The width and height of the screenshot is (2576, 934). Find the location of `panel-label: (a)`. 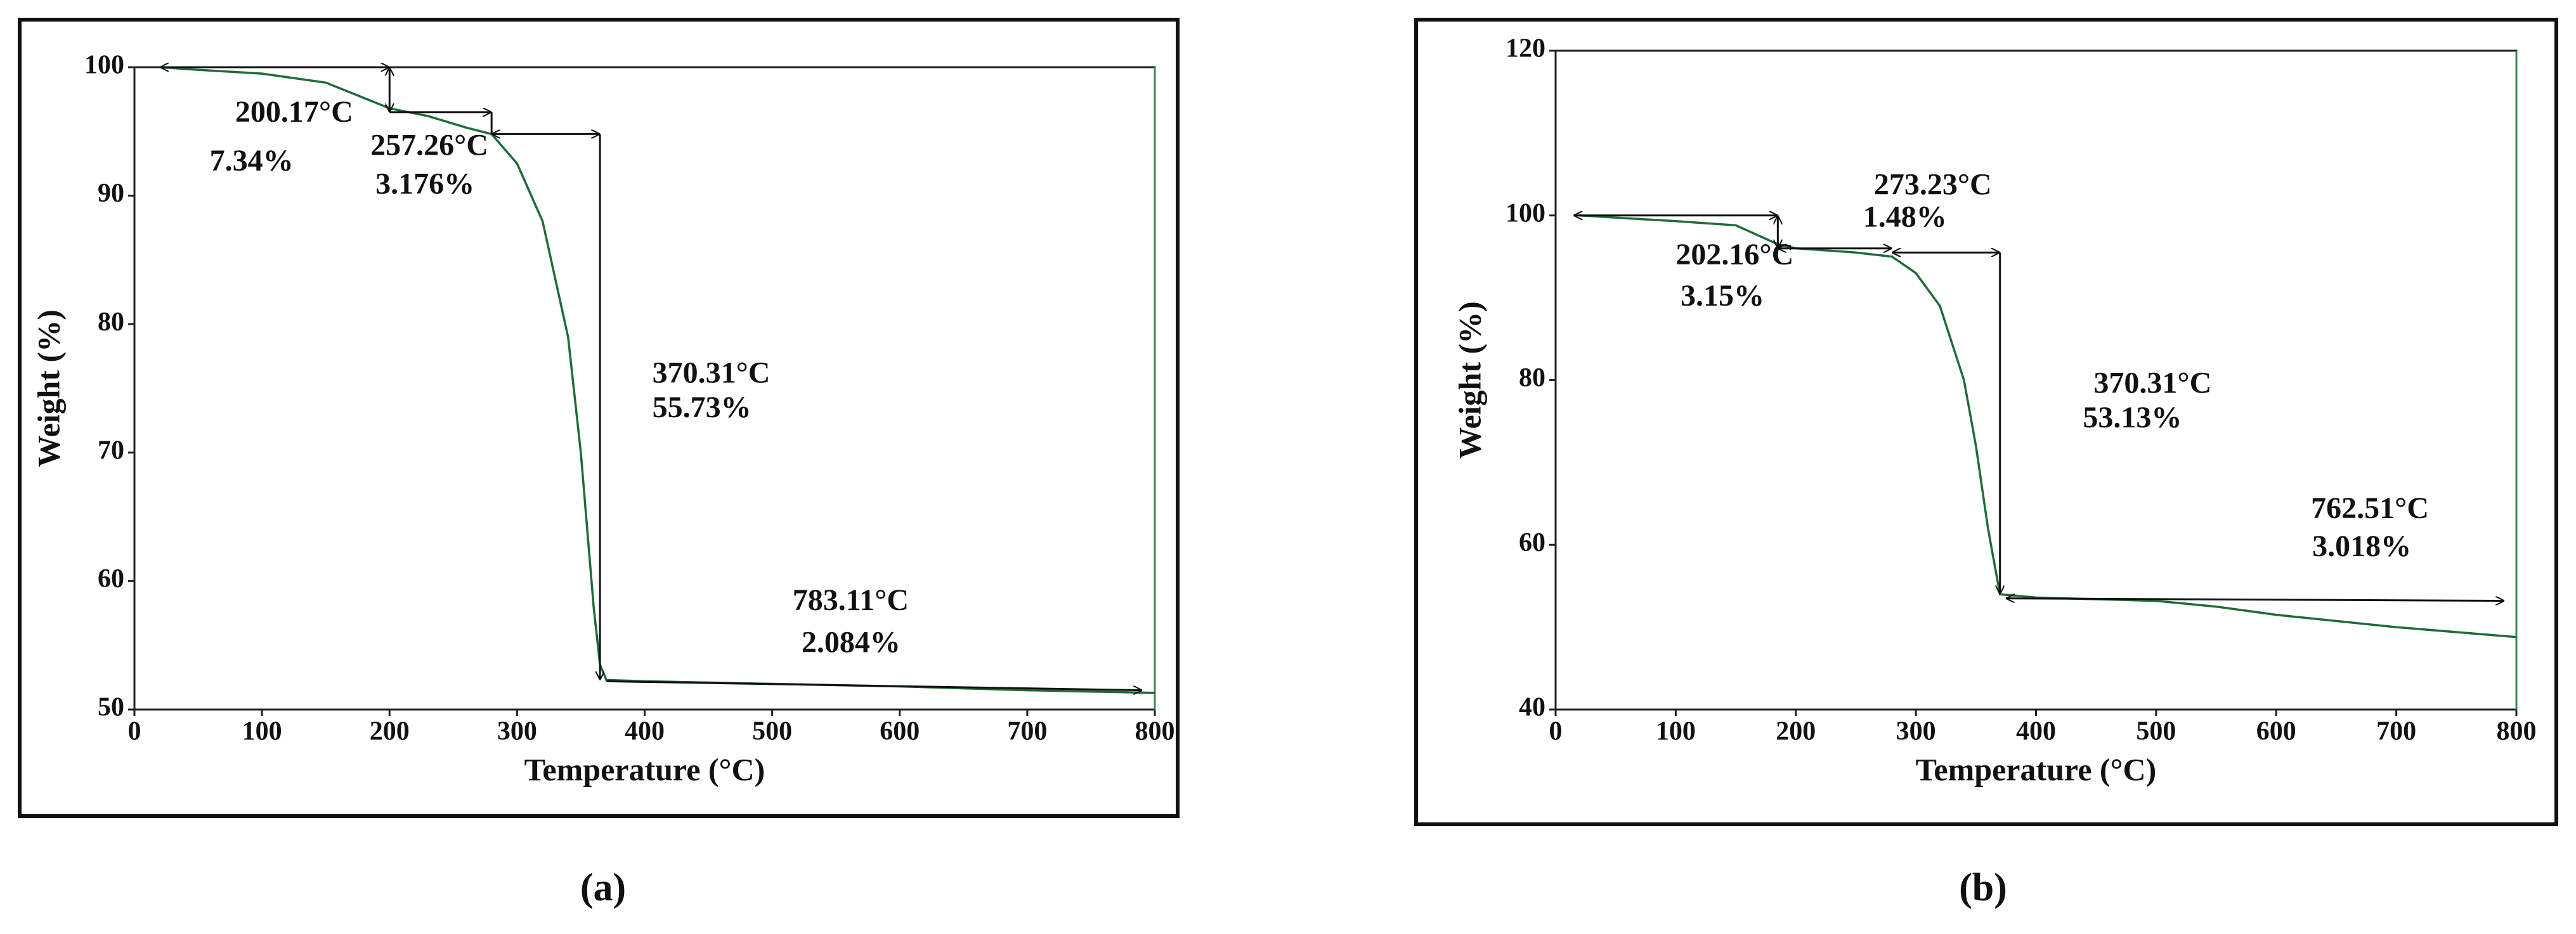

panel-label: (a) is located at coordinates (603, 887).